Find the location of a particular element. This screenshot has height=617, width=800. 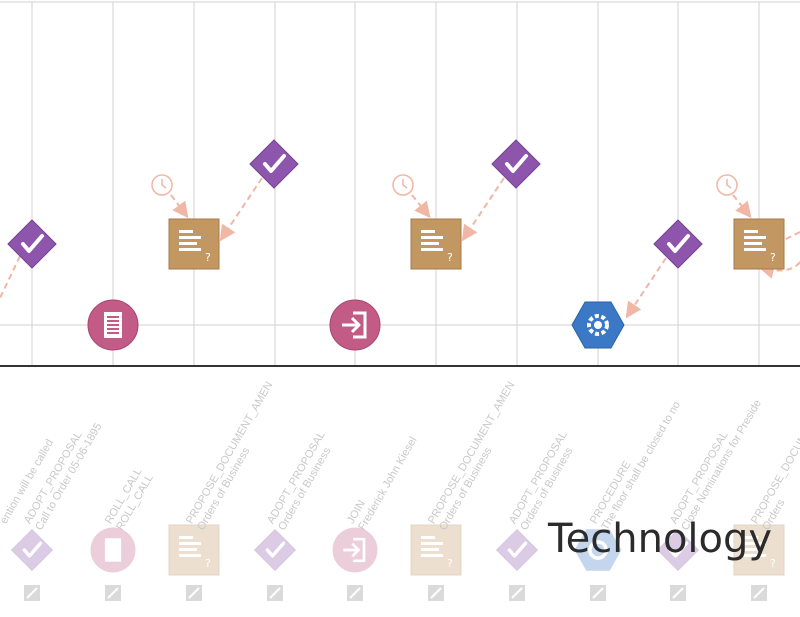

roll-call-node is located at coordinates (113, 325).